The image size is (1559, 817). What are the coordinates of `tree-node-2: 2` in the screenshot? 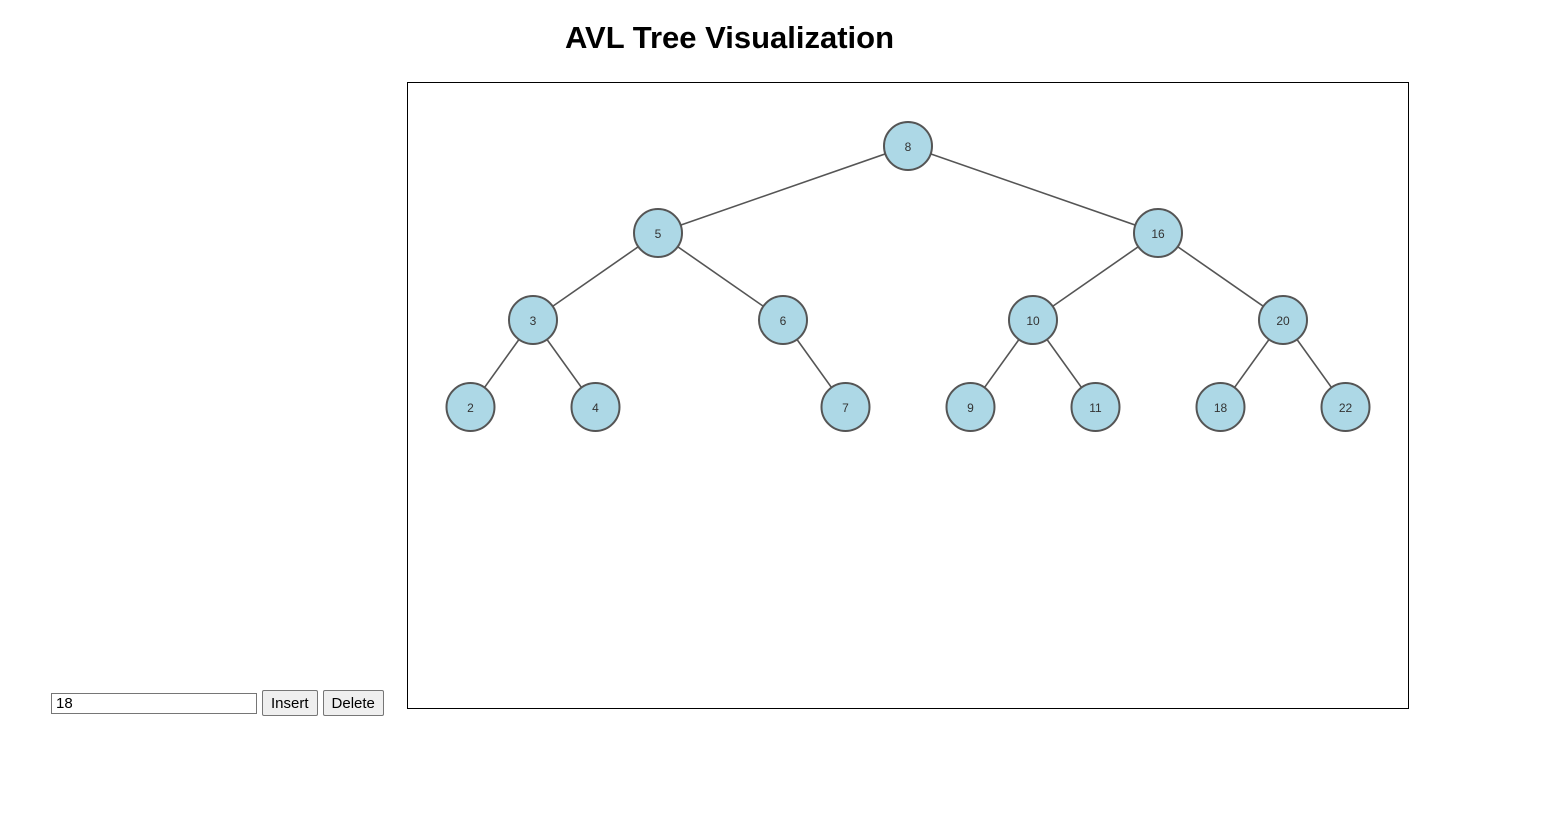 It's located at (470, 407).